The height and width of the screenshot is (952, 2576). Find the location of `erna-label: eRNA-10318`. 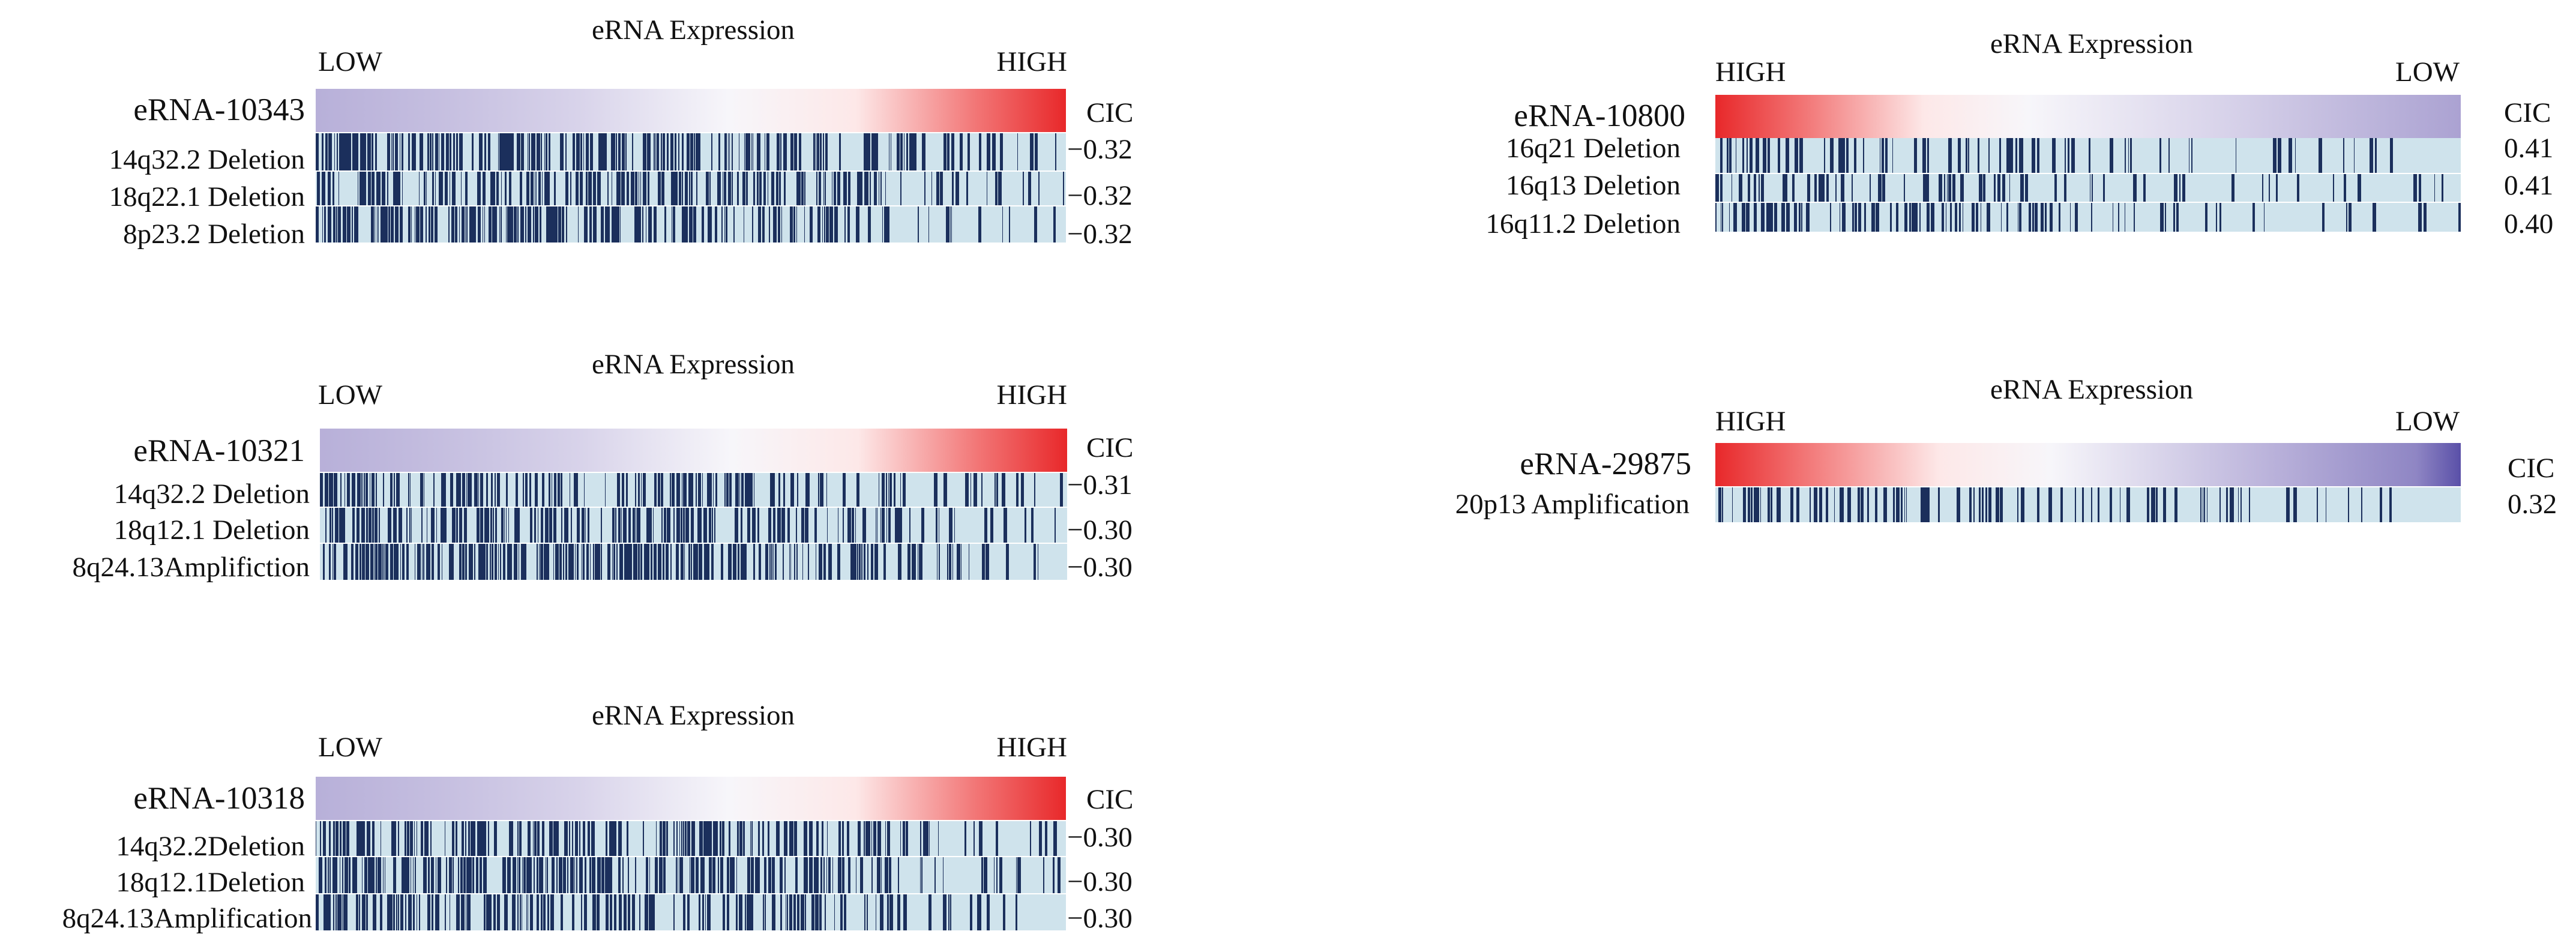

erna-label: eRNA-10318 is located at coordinates (219, 799).